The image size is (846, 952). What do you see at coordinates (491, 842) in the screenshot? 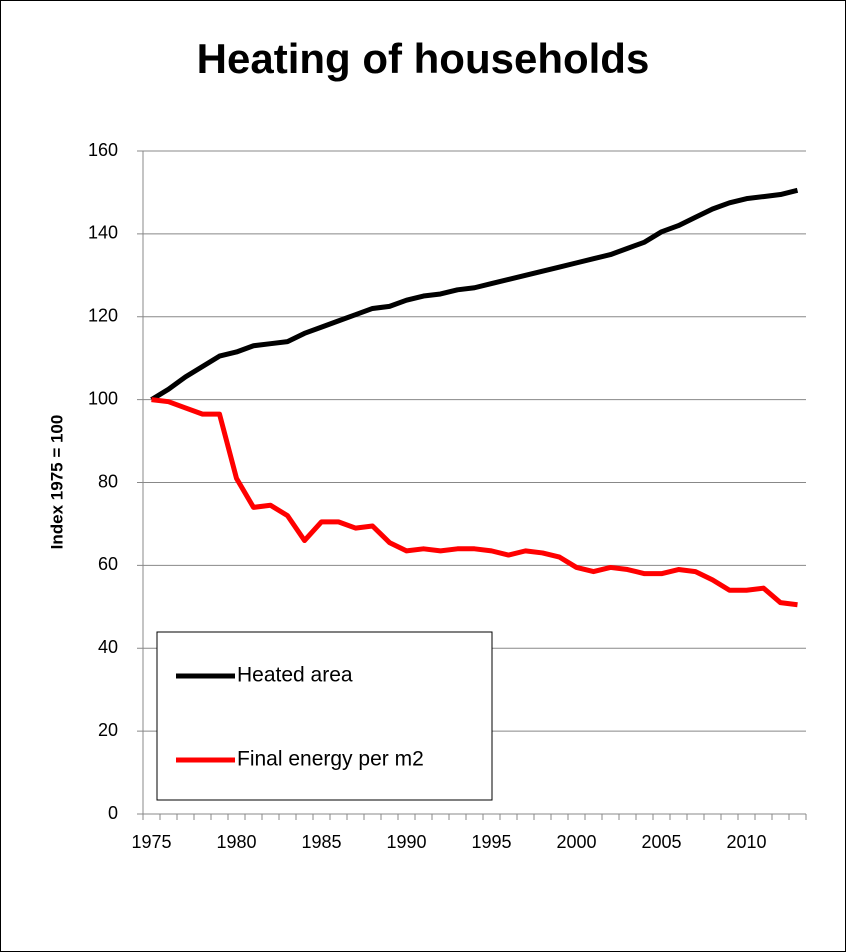
I see `x-tick-label: 1995` at bounding box center [491, 842].